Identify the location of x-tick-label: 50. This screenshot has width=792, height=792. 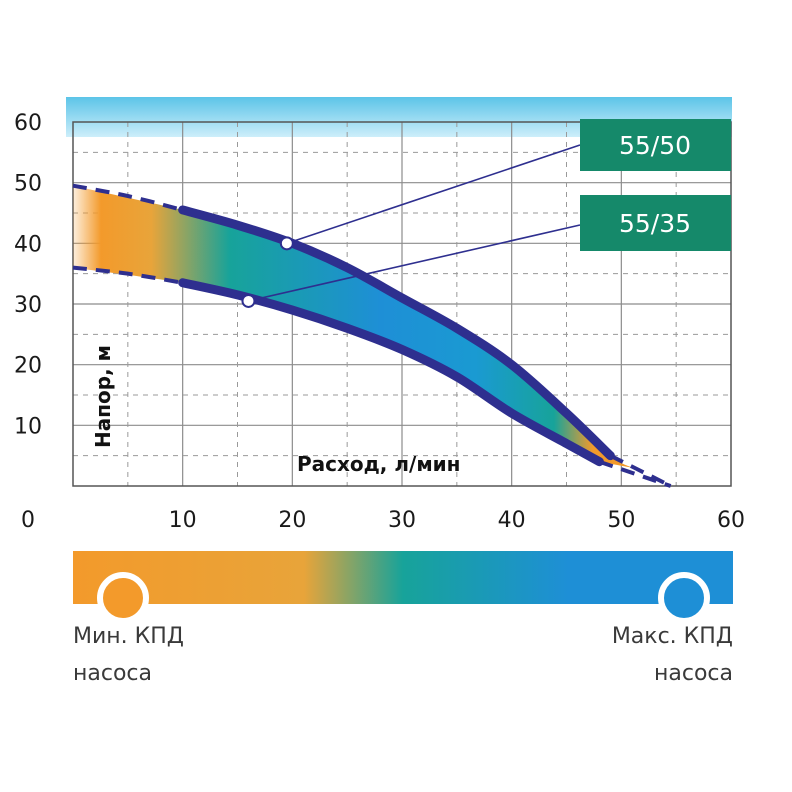
(621, 520).